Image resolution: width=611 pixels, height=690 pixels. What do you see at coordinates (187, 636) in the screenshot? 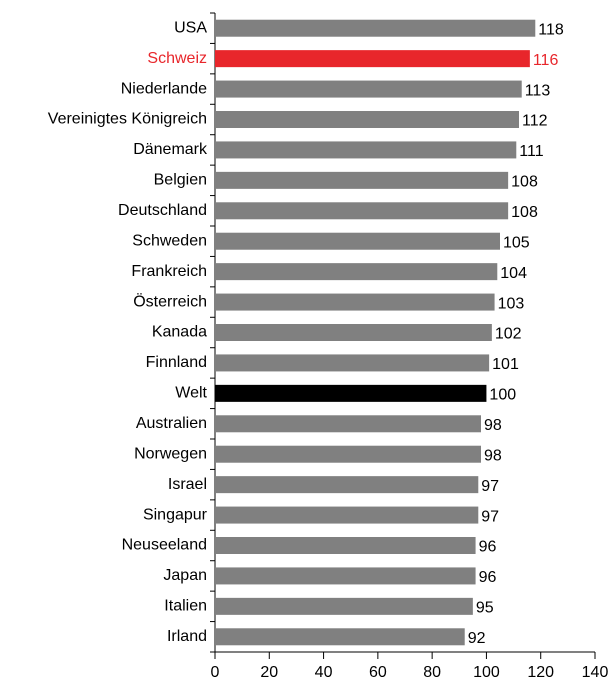
I see `category-label: Irland` at bounding box center [187, 636].